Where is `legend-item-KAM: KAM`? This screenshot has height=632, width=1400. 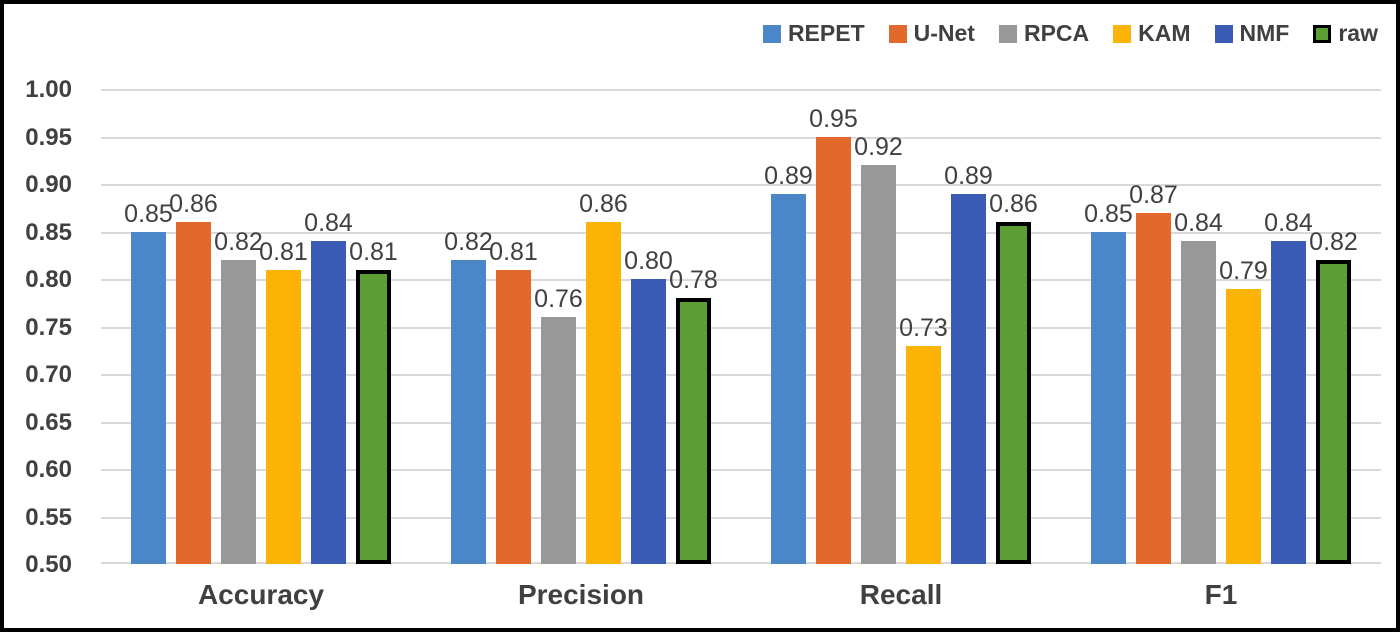
legend-item-KAM: KAM is located at coordinates (1152, 33).